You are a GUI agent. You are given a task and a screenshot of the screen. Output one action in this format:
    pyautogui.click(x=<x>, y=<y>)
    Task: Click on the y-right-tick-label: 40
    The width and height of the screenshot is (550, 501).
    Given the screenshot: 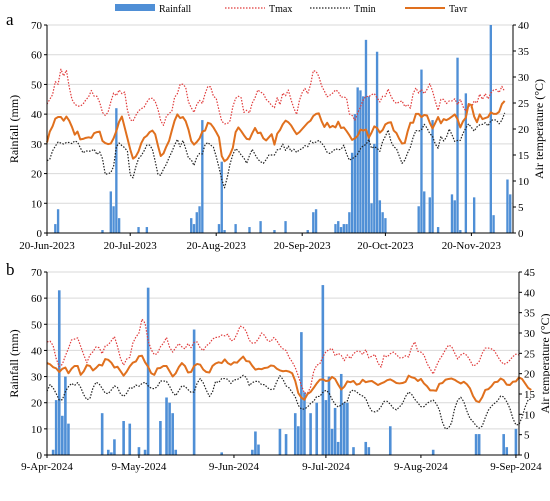 What is the action you would take?
    pyautogui.click(x=524, y=26)
    